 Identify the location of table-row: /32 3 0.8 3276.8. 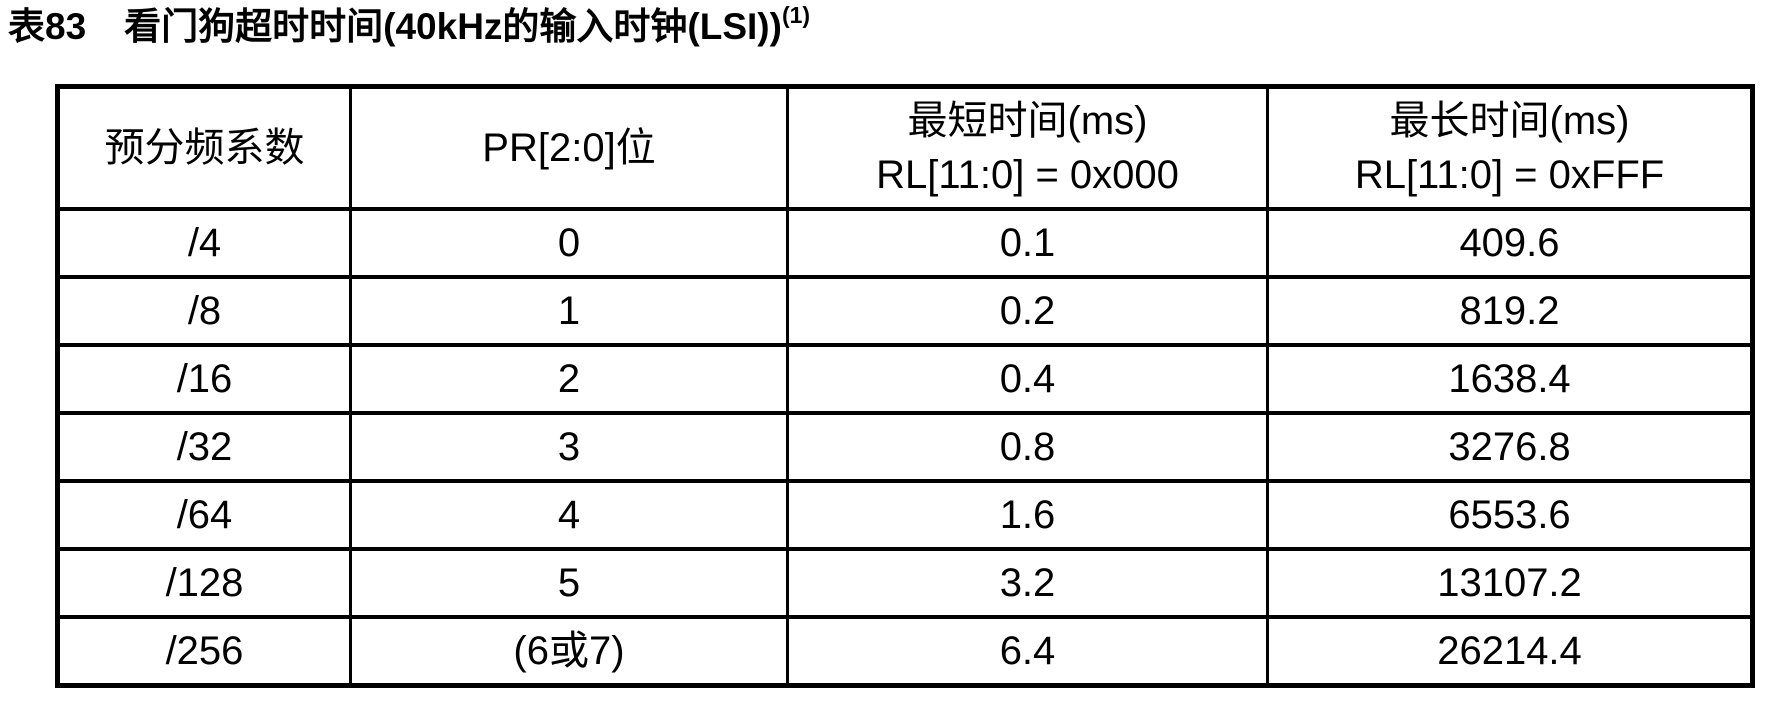
(905, 447).